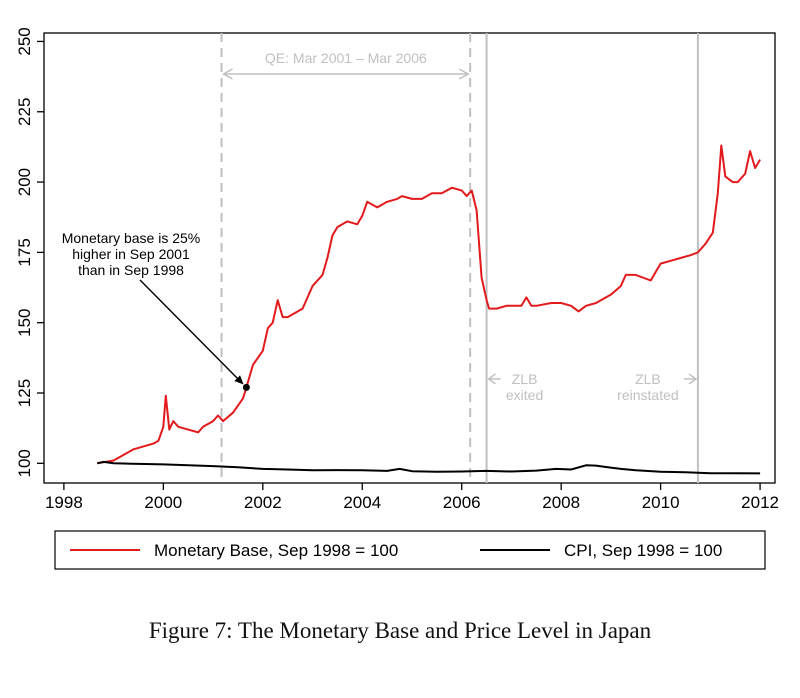 The height and width of the screenshot is (698, 800). I want to click on zlb-exited-label: ZLB, so click(525, 379).